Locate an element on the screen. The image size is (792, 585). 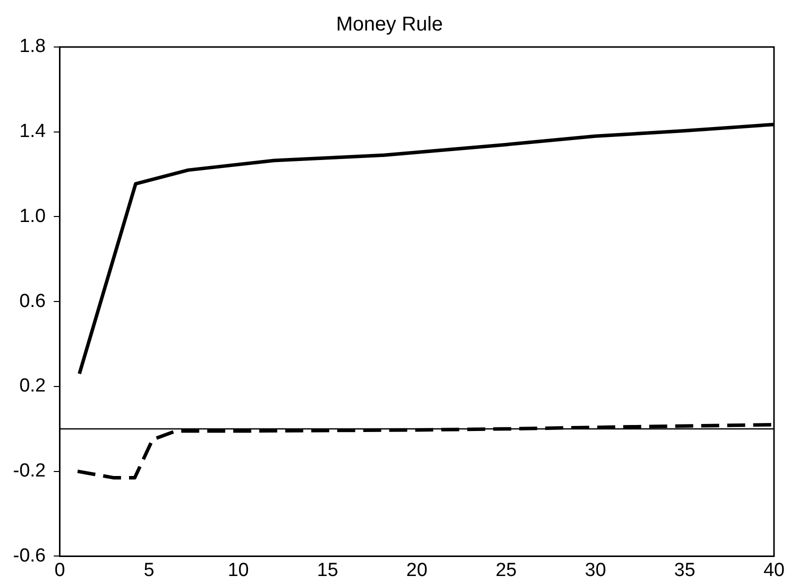
y-tick-label: 0.2 is located at coordinates (32, 386).